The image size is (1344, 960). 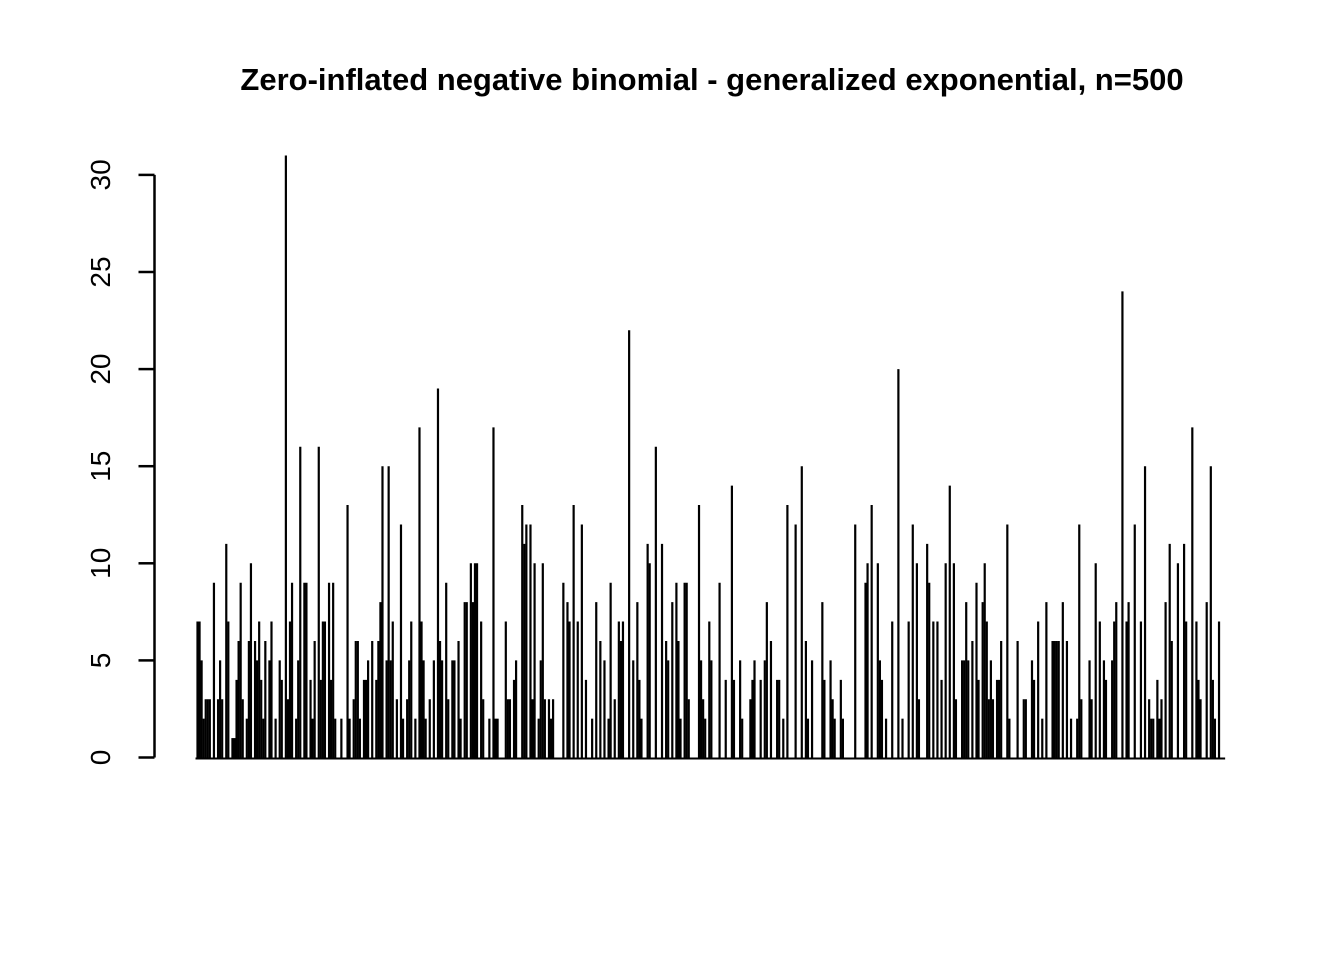 I want to click on y-axis-tick-label: 5, so click(x=100, y=661).